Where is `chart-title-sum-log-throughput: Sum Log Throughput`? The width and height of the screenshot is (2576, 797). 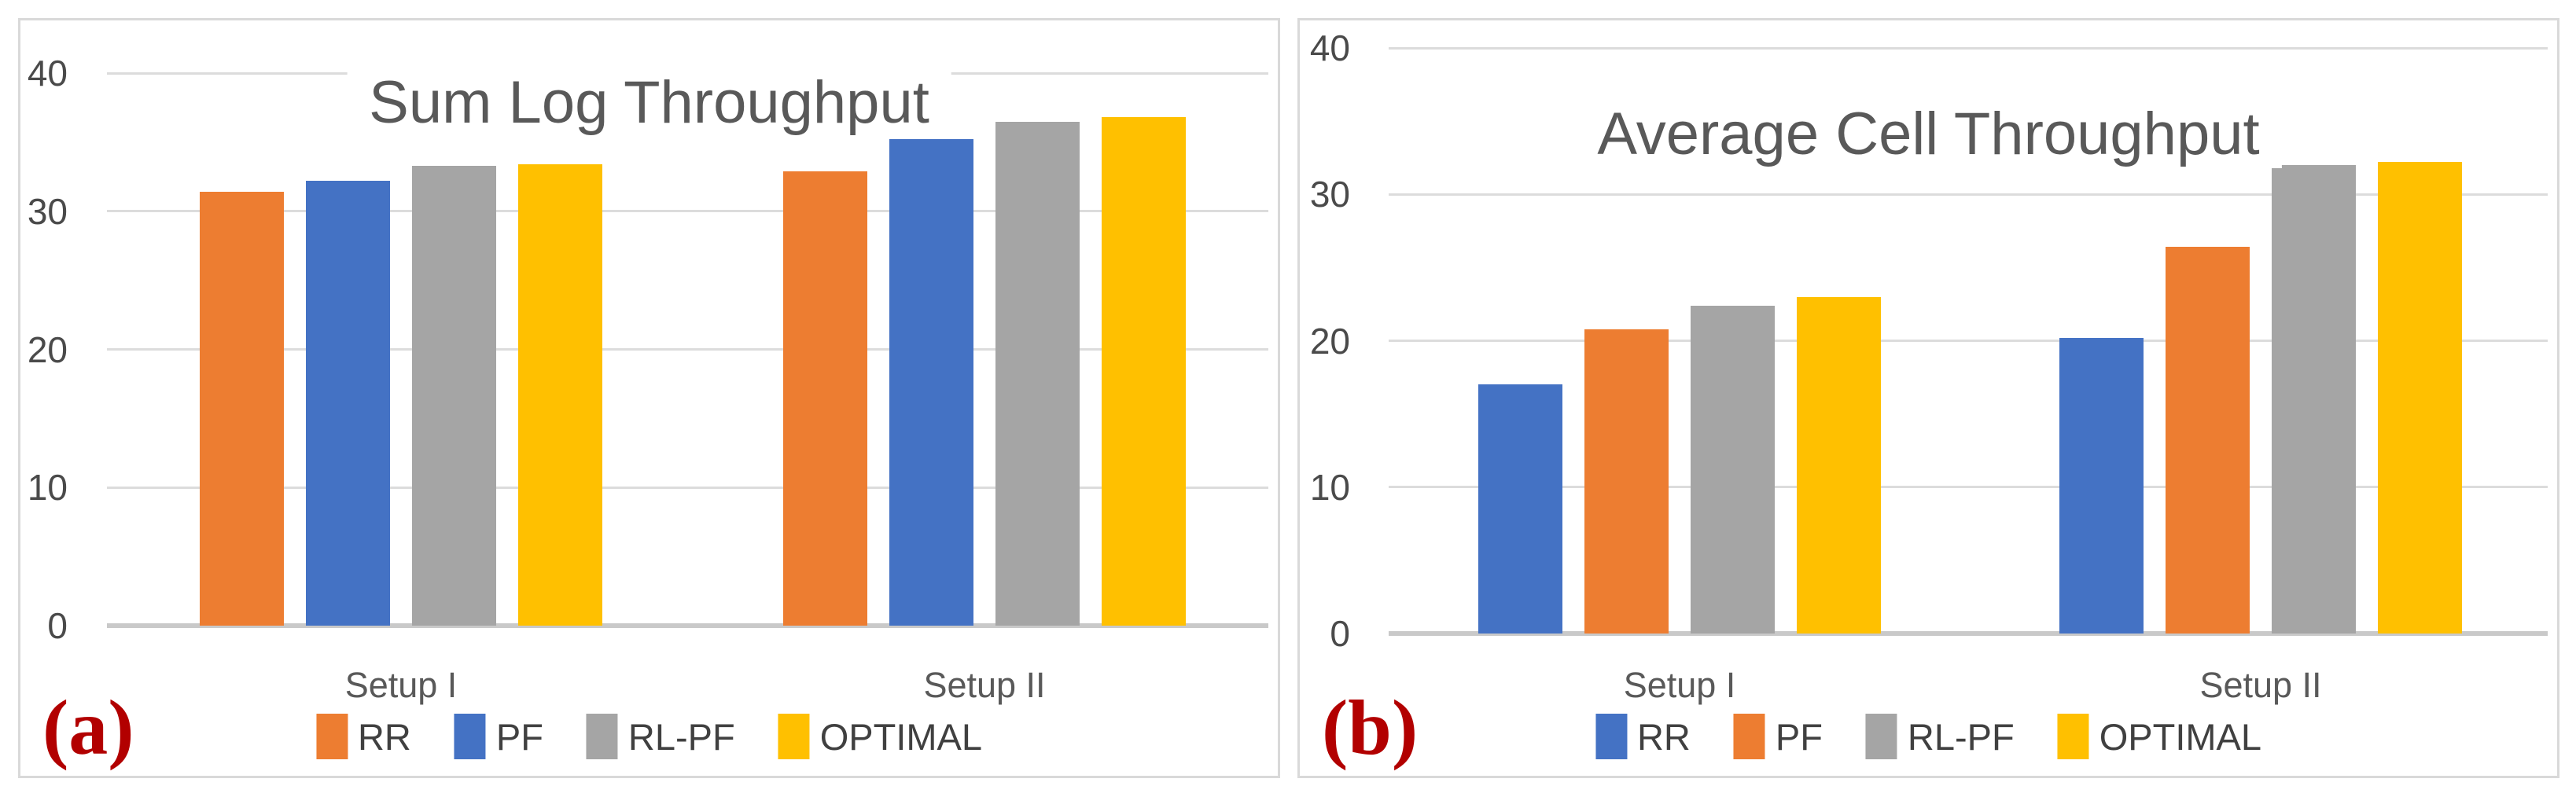
chart-title-sum-log-throughput: Sum Log Throughput is located at coordinates (649, 103).